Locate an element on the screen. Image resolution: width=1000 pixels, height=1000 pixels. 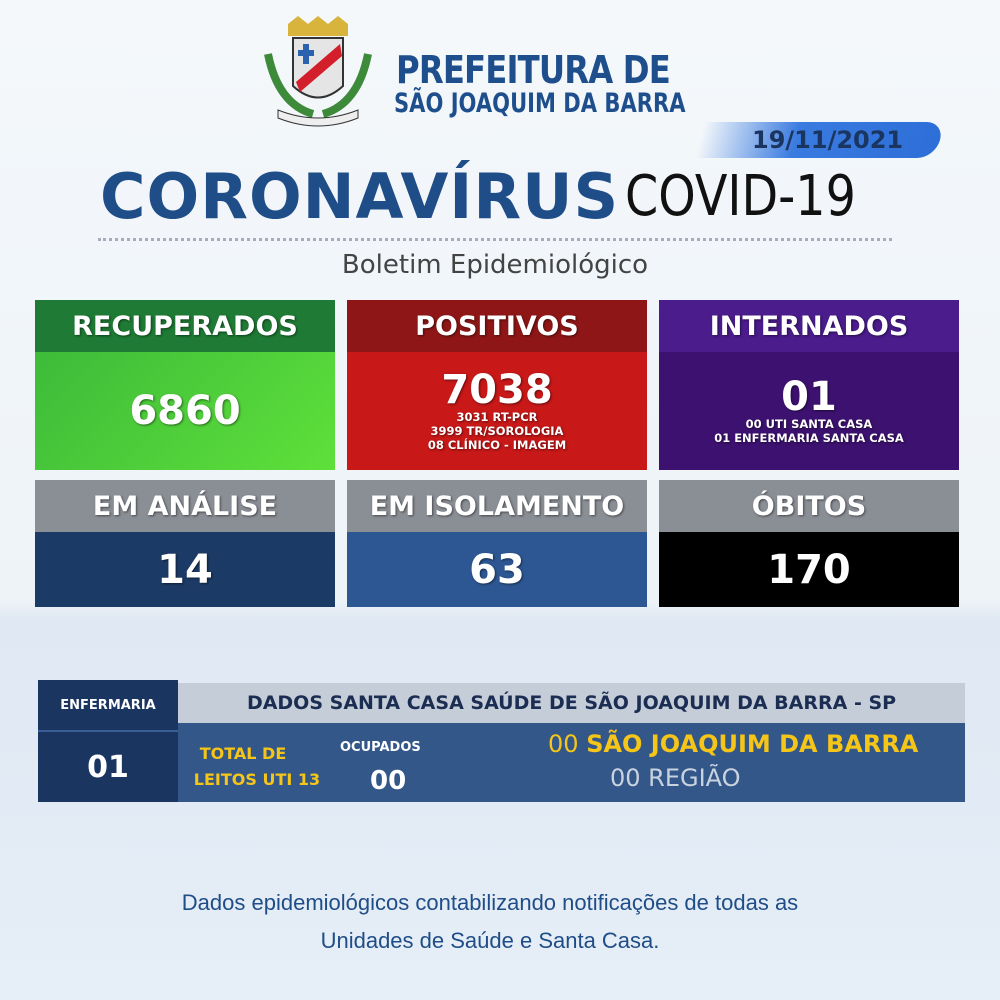
header-line2: SÃO JOAQUIM DA BARRA is located at coordinates (540, 103).